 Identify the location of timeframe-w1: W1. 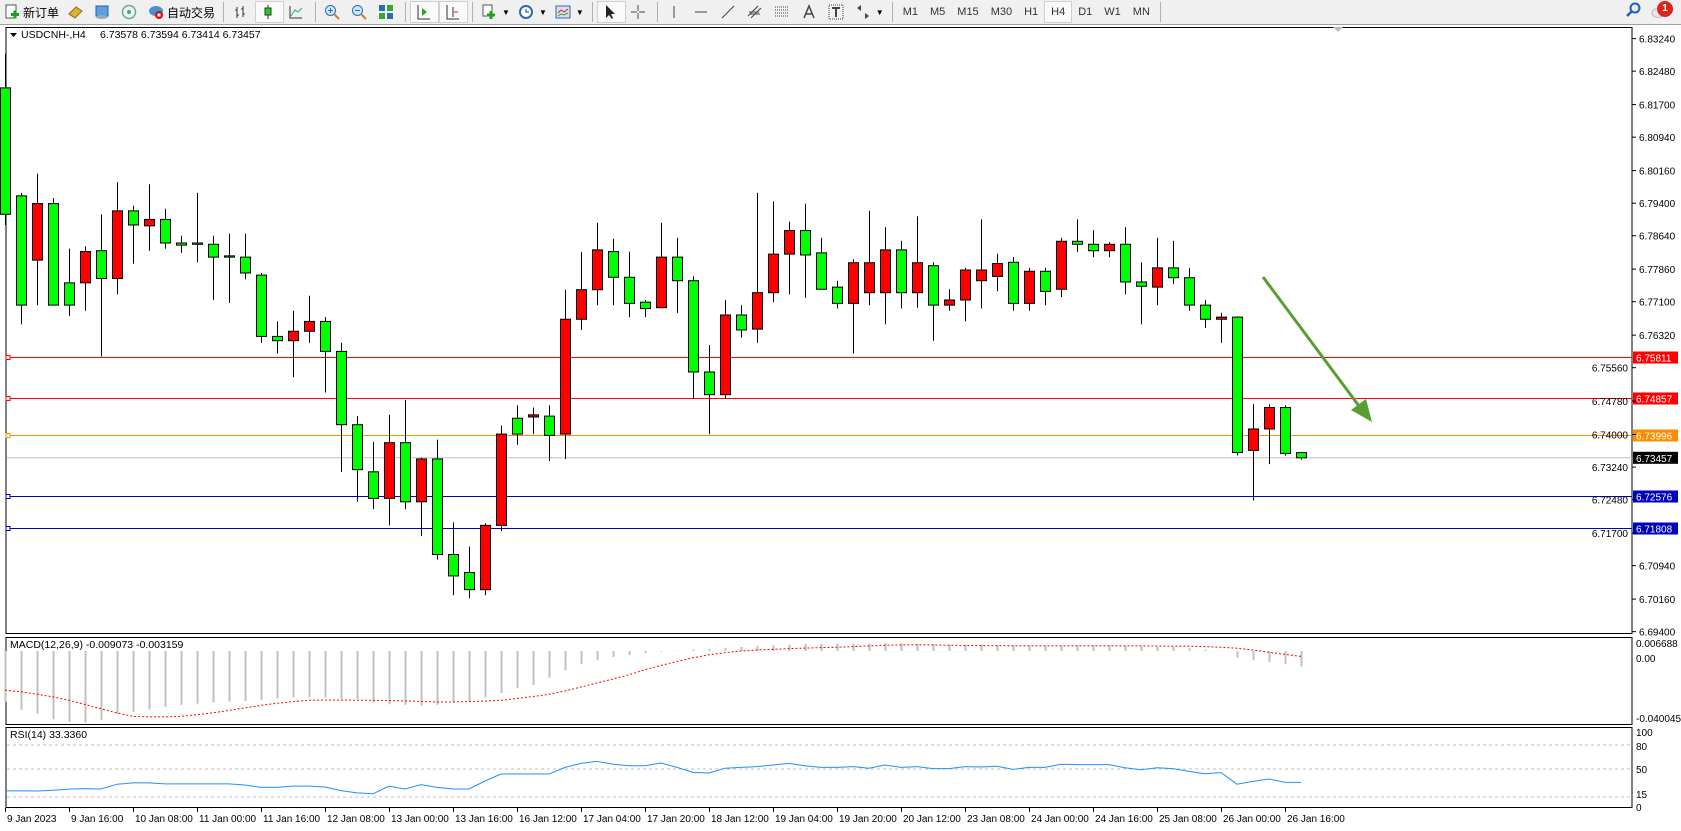
(1112, 12).